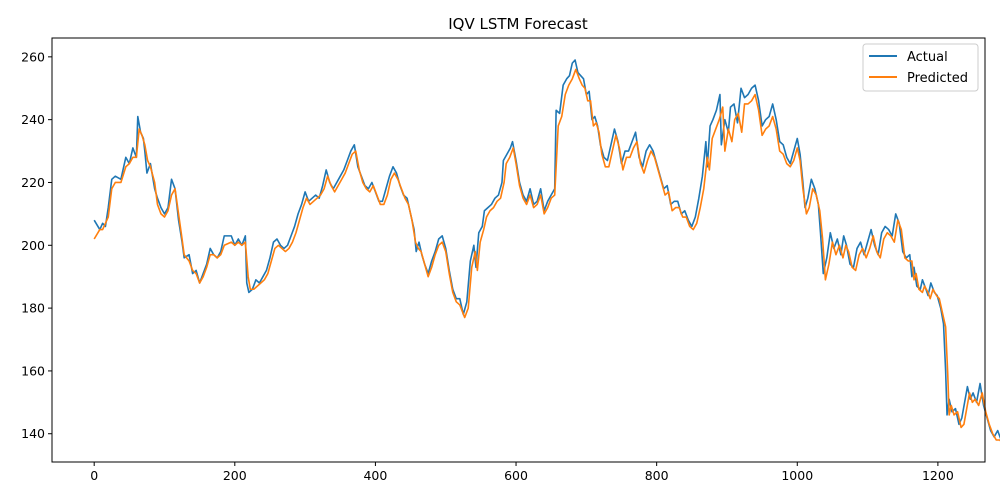 Image resolution: width=1000 pixels, height=500 pixels. What do you see at coordinates (375, 475) in the screenshot?
I see `x-tick-label: 400` at bounding box center [375, 475].